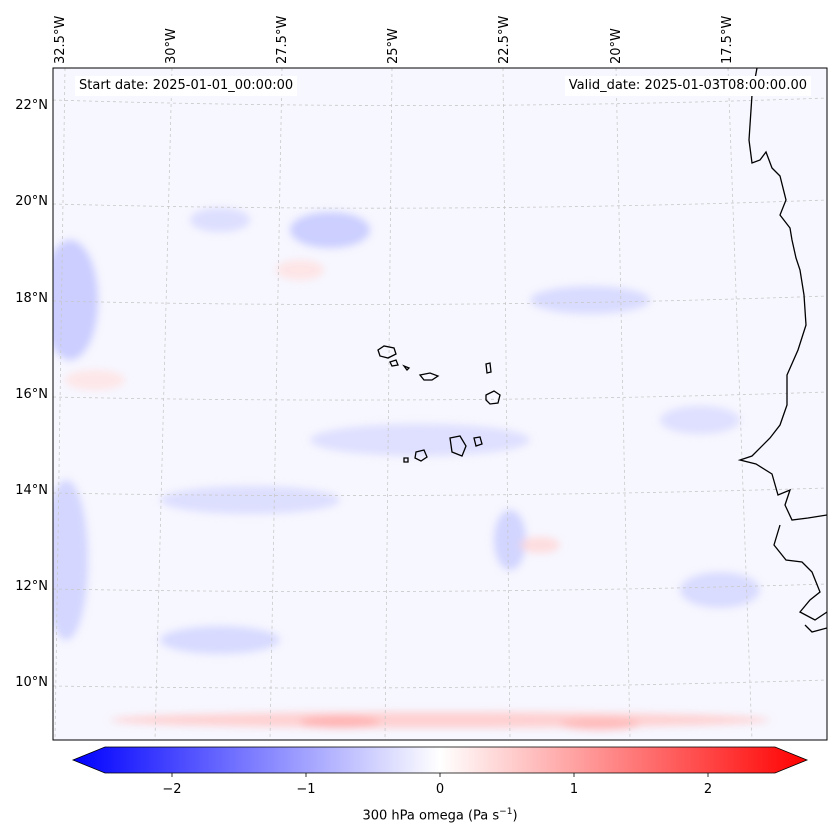 This screenshot has width=837, height=839. Describe the element at coordinates (616, 46) in the screenshot. I see `lon-label-20w: 20°W` at that location.